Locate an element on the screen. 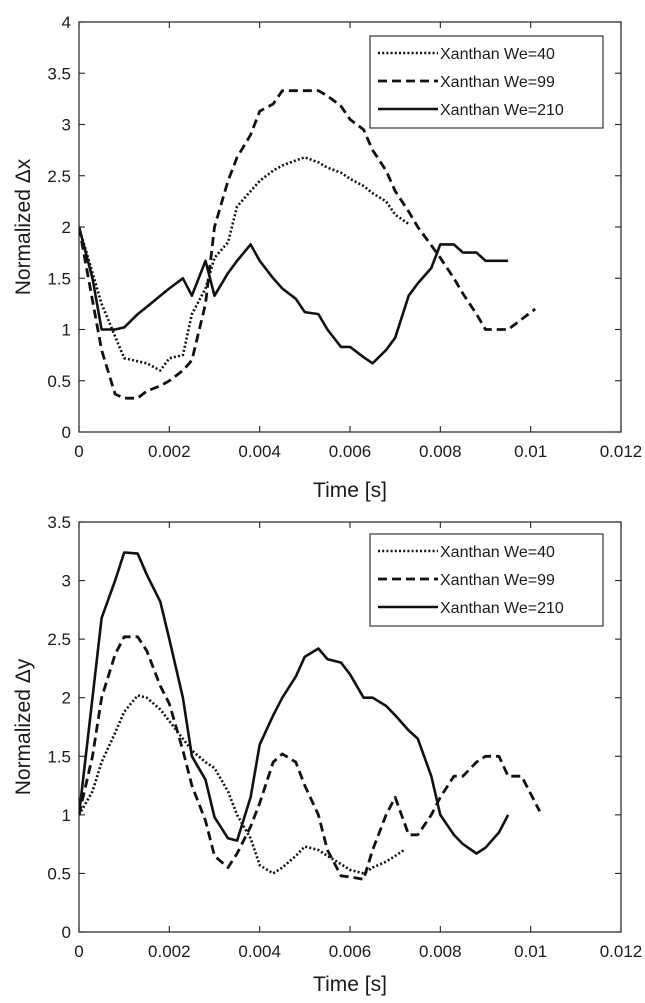 Image resolution: width=645 pixels, height=1003 pixels. series-line-solid is located at coordinates (294, 295).